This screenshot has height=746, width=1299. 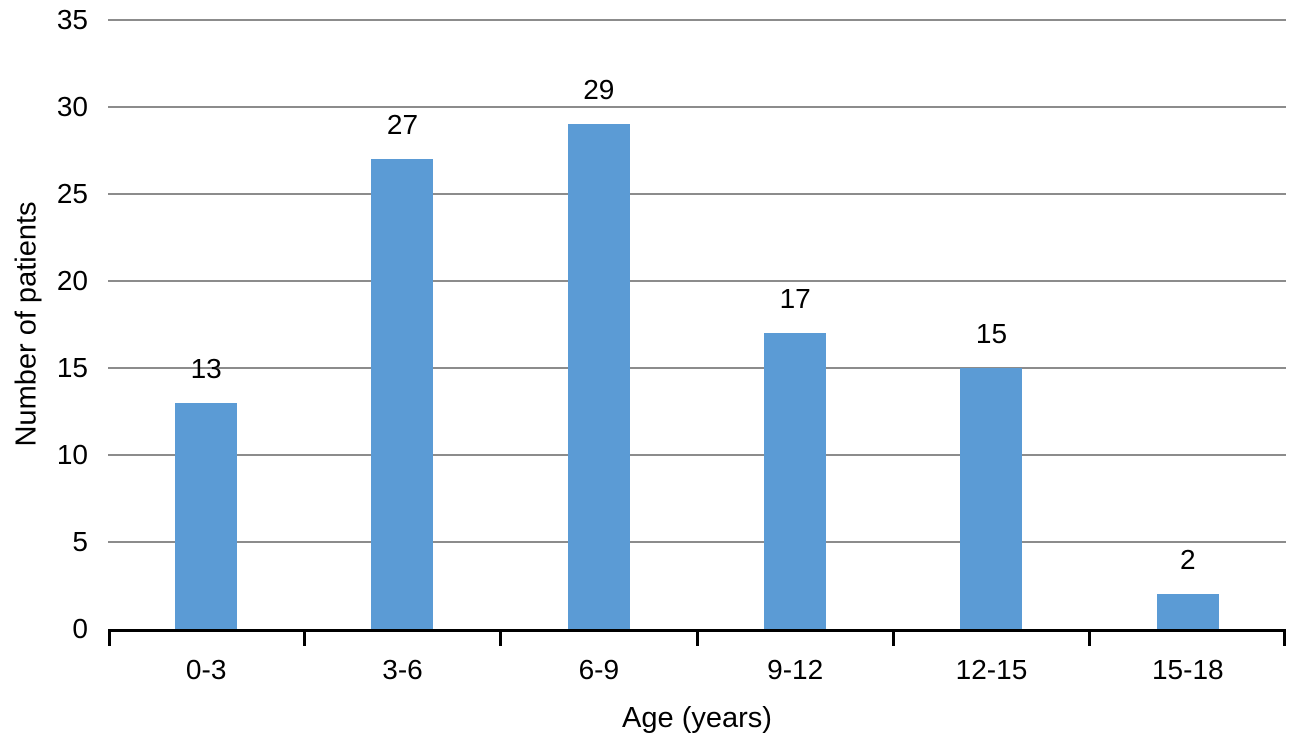 I want to click on bar-value-label: 29, so click(x=599, y=90).